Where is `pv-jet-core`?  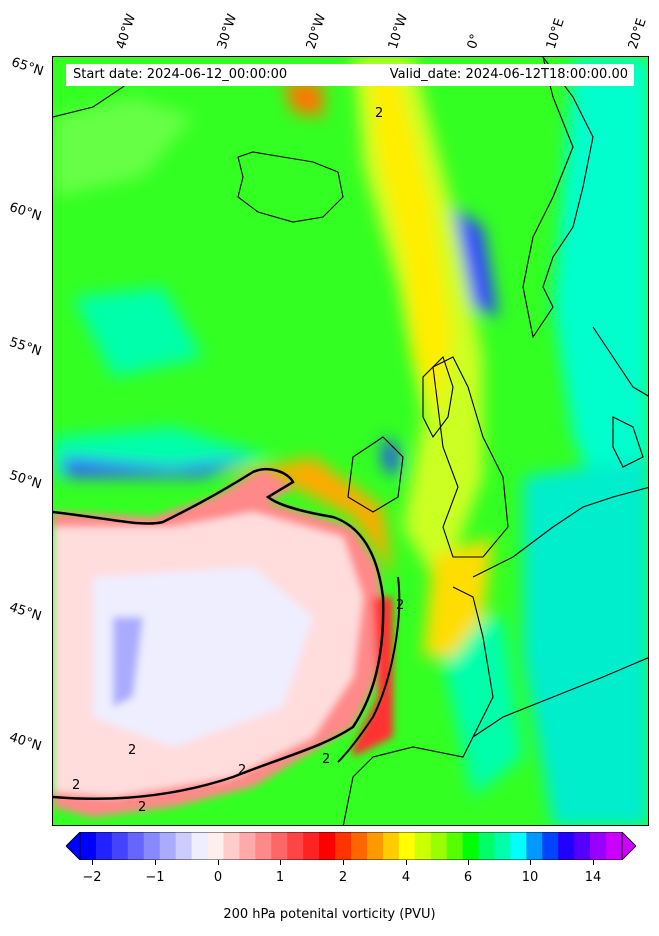 pv-jet-core is located at coordinates (410, 247).